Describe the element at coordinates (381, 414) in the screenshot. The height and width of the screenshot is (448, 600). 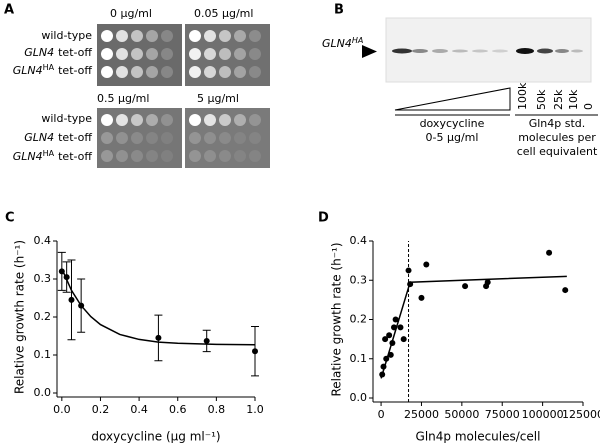
I see `x-tick-label: 0` at that location.